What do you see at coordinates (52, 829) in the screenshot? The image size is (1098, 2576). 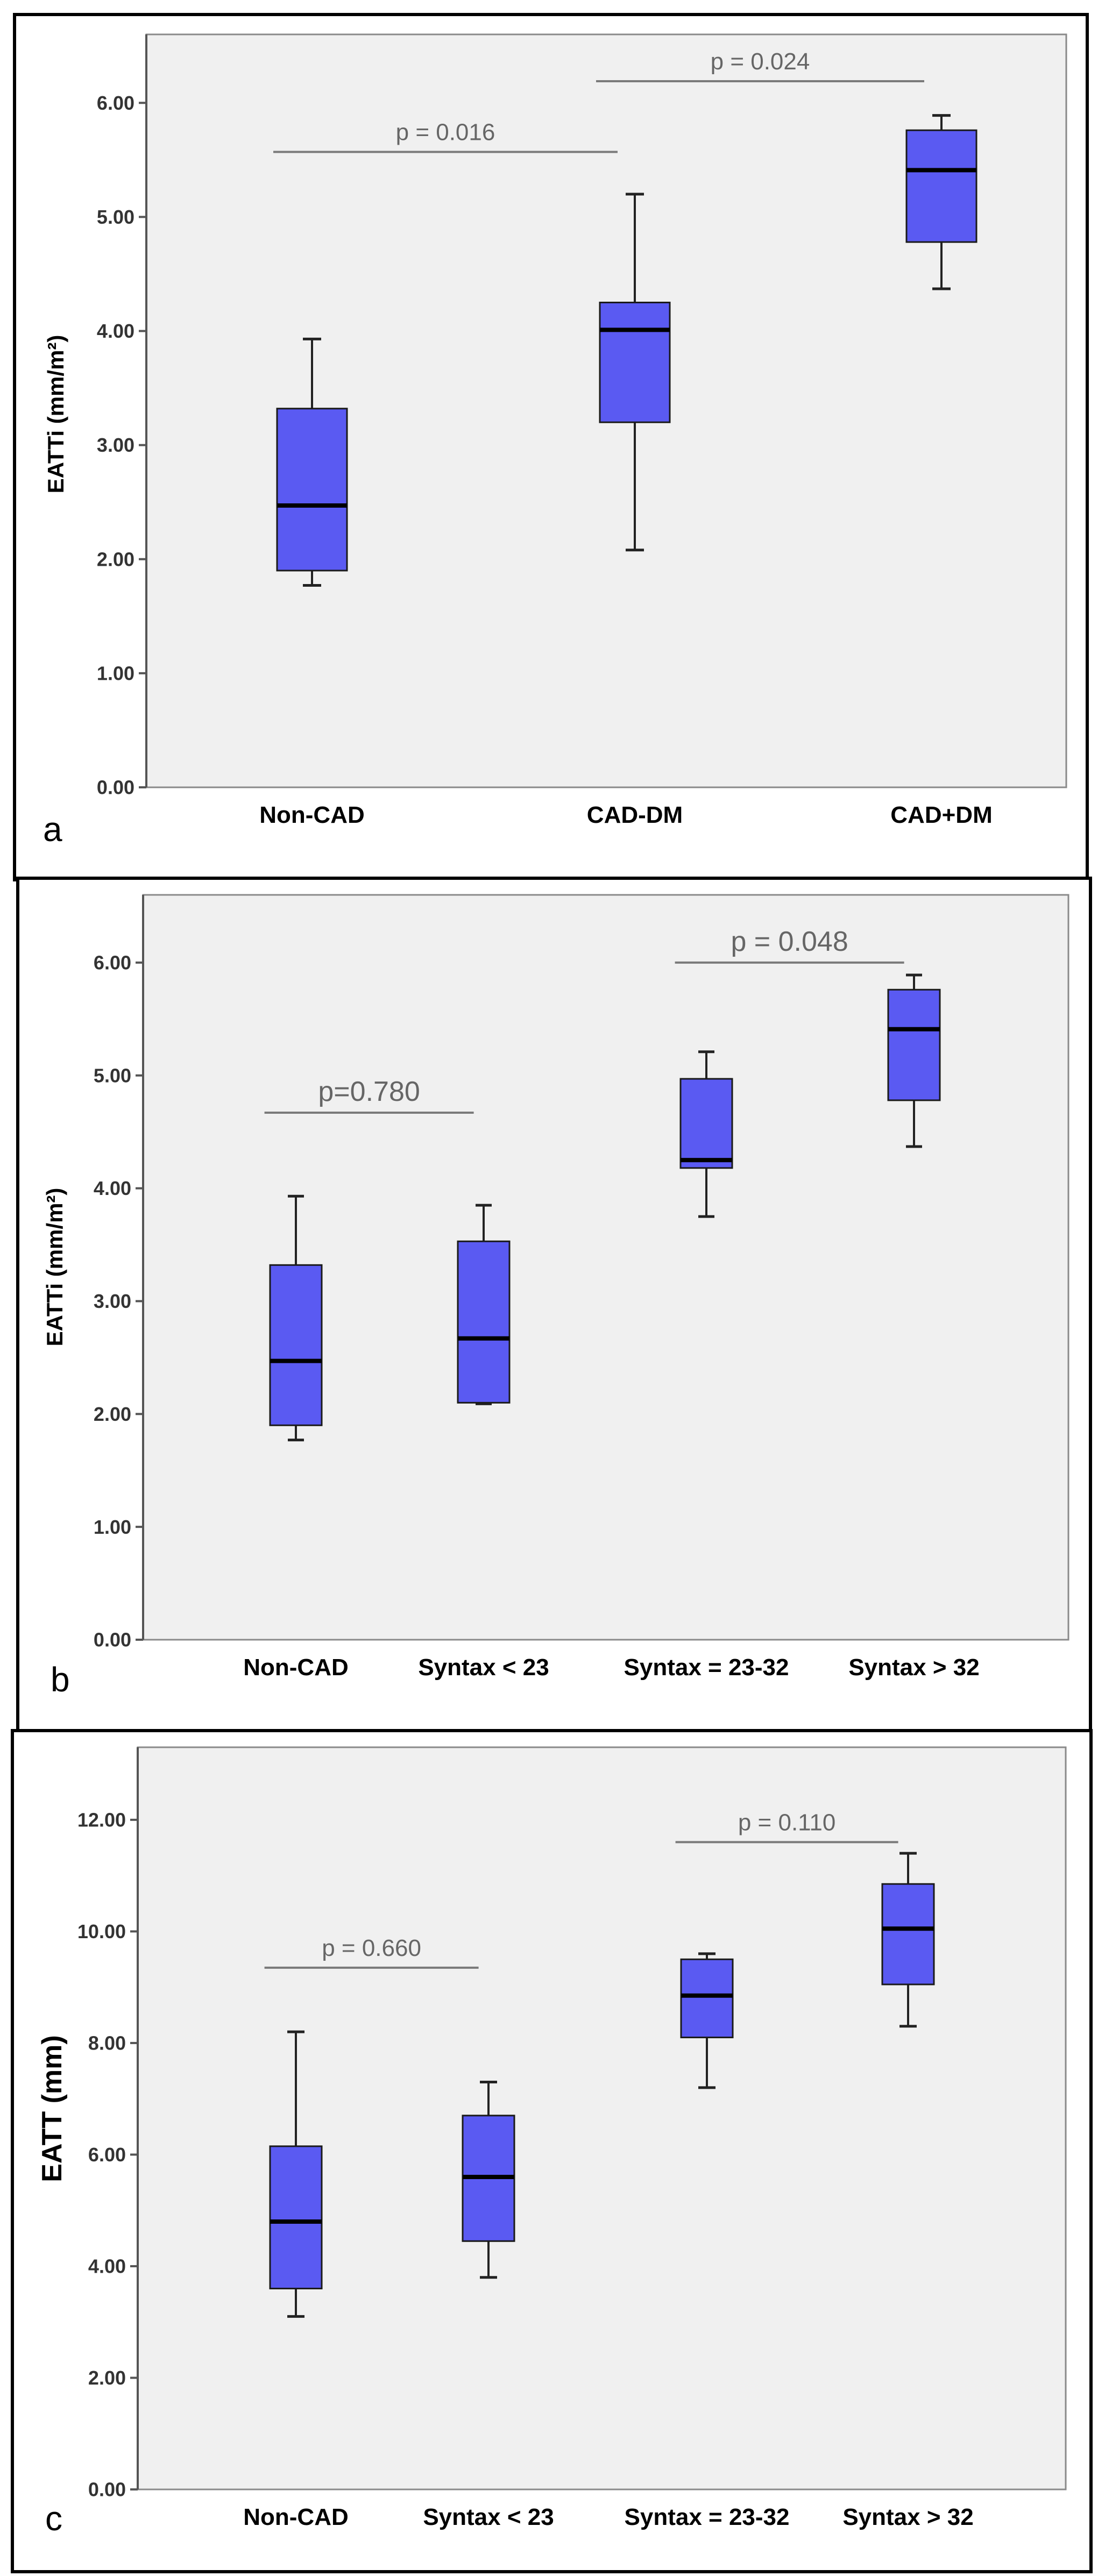 I see `panel-label-a: a` at bounding box center [52, 829].